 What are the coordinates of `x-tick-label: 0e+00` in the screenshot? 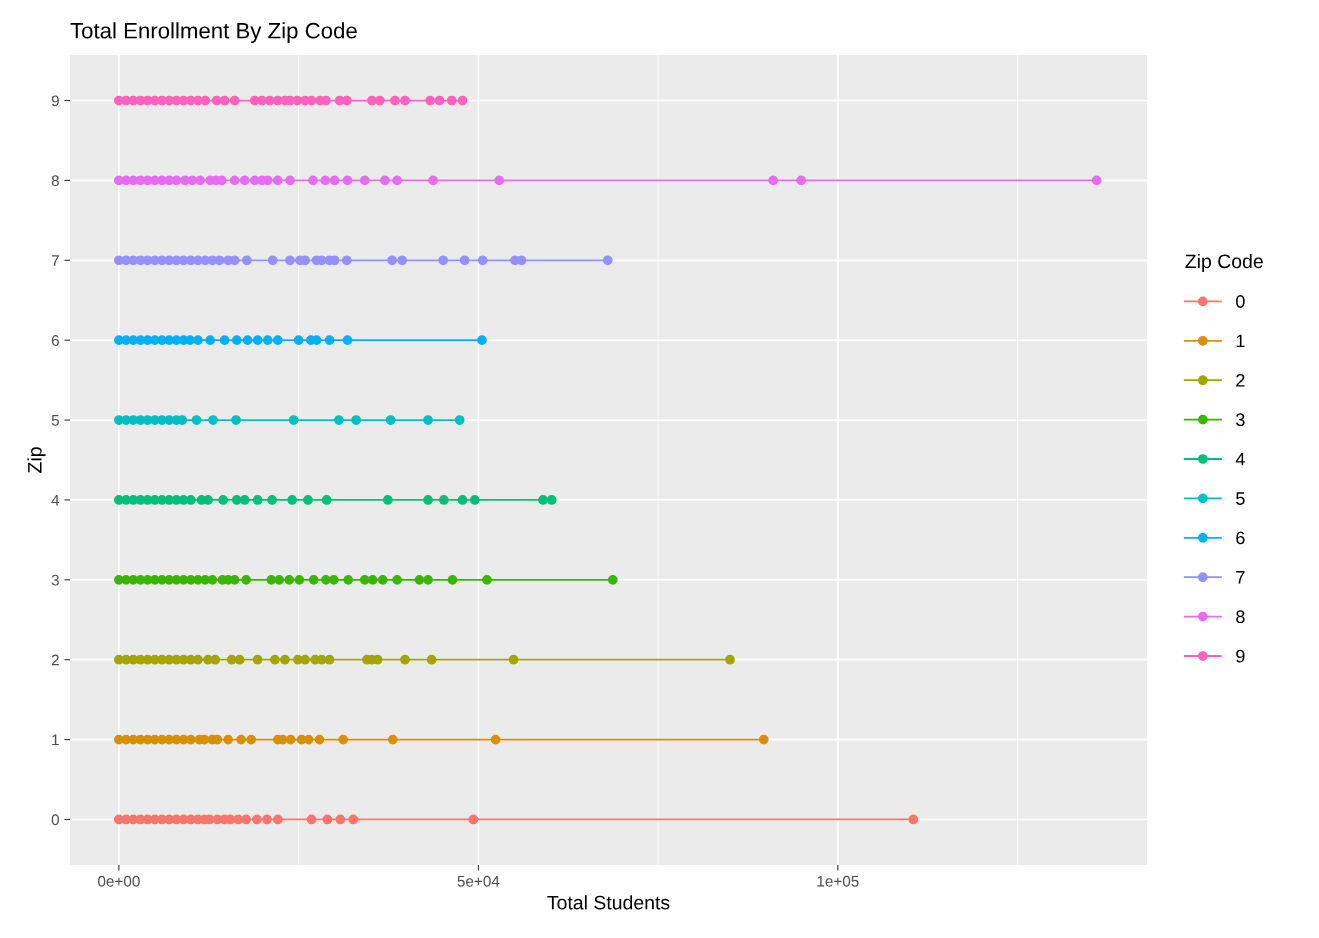 It's located at (119, 881).